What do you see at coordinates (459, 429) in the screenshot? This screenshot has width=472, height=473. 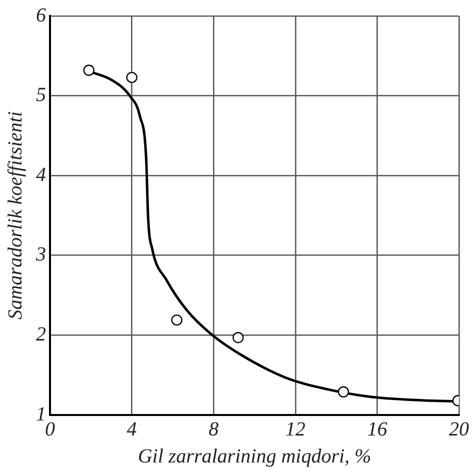 I see `x-tick-label: 20` at bounding box center [459, 429].